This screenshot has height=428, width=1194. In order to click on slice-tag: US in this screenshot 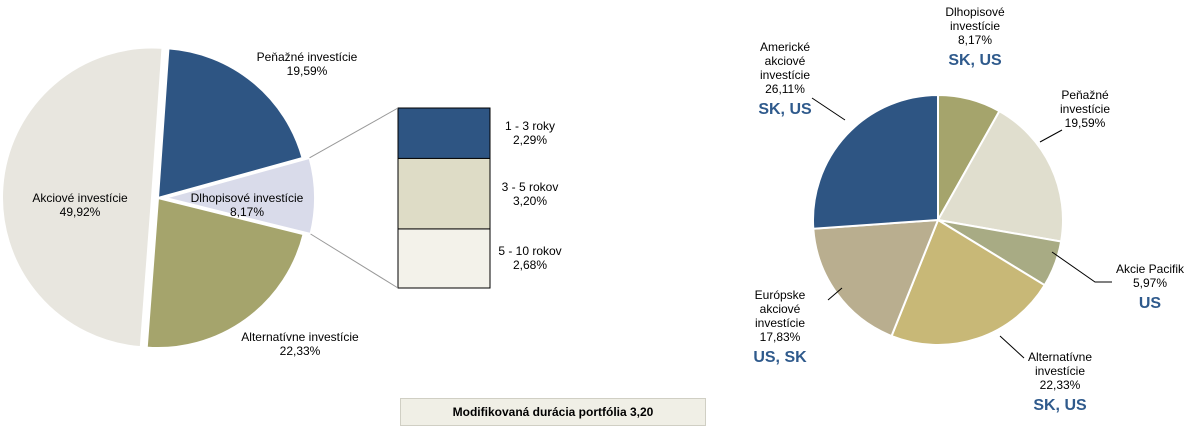, I will do `click(1150, 303)`.